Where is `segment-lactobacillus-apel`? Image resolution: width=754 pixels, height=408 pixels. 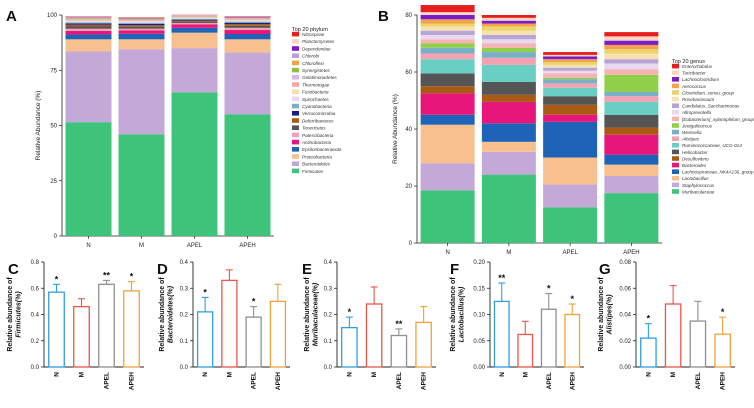 segment-lactobacillus-apel is located at coordinates (570, 171).